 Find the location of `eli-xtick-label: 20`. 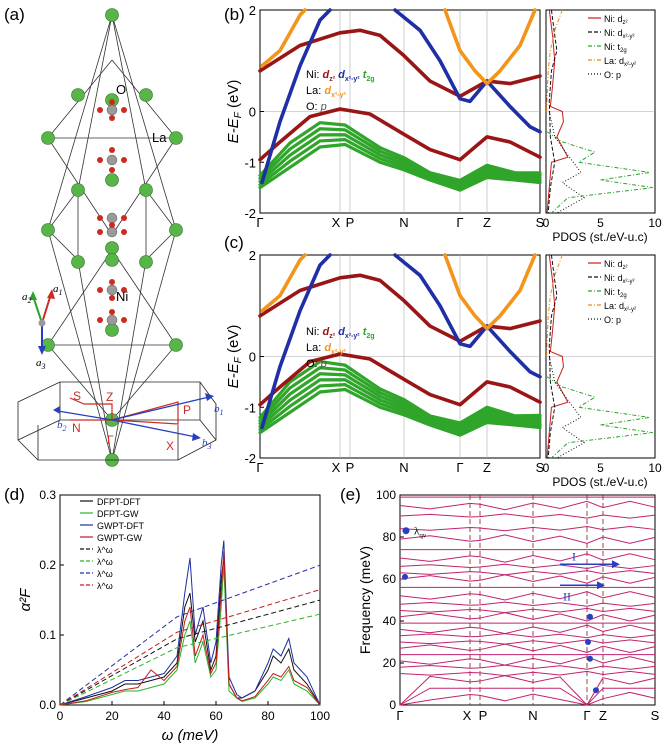

eli-xtick-label: 20 is located at coordinates (112, 716).